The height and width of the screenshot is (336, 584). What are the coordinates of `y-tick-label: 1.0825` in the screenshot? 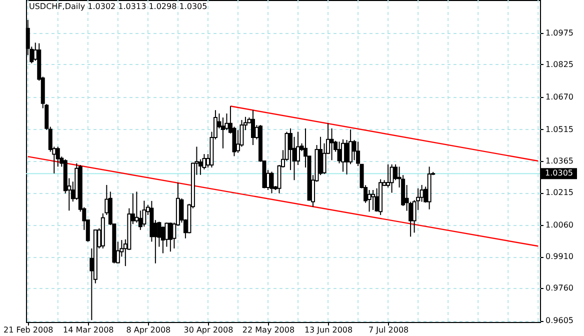 It's located at (560, 64).